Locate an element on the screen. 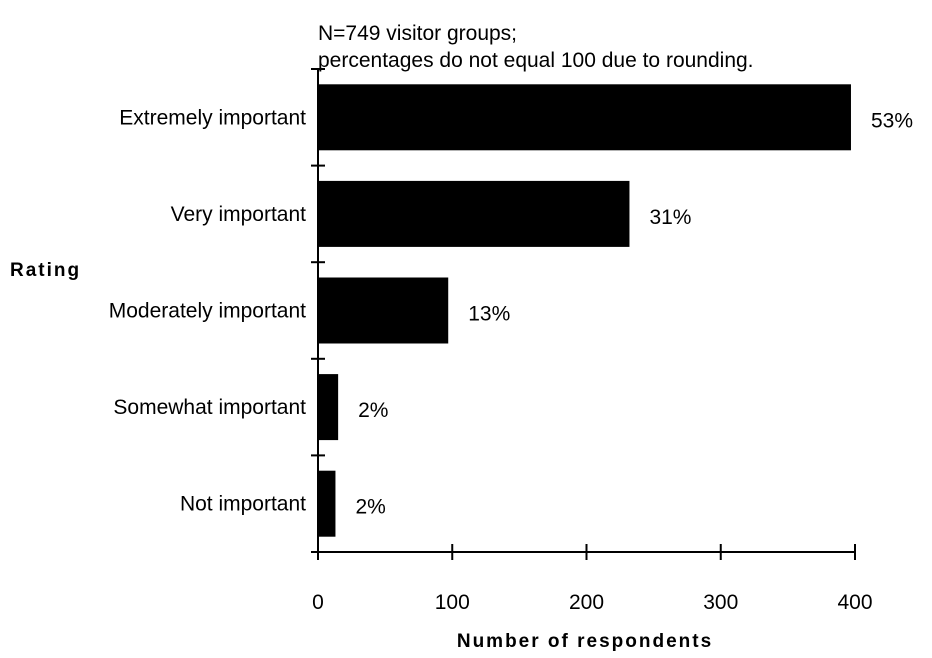 Image resolution: width=932 pixels, height=658 pixels. annotation-line-1: N=749 visitor groups; is located at coordinates (417, 33).